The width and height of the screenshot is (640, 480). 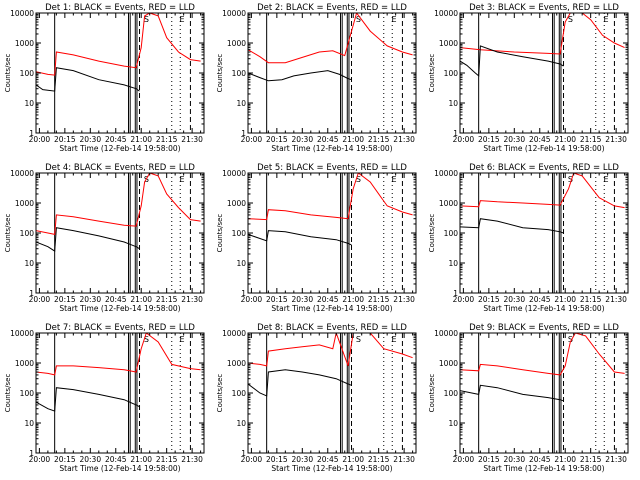 I want to click on panel-title: Det 2: BLACK = Events, RED = LLD, so click(x=332, y=8).